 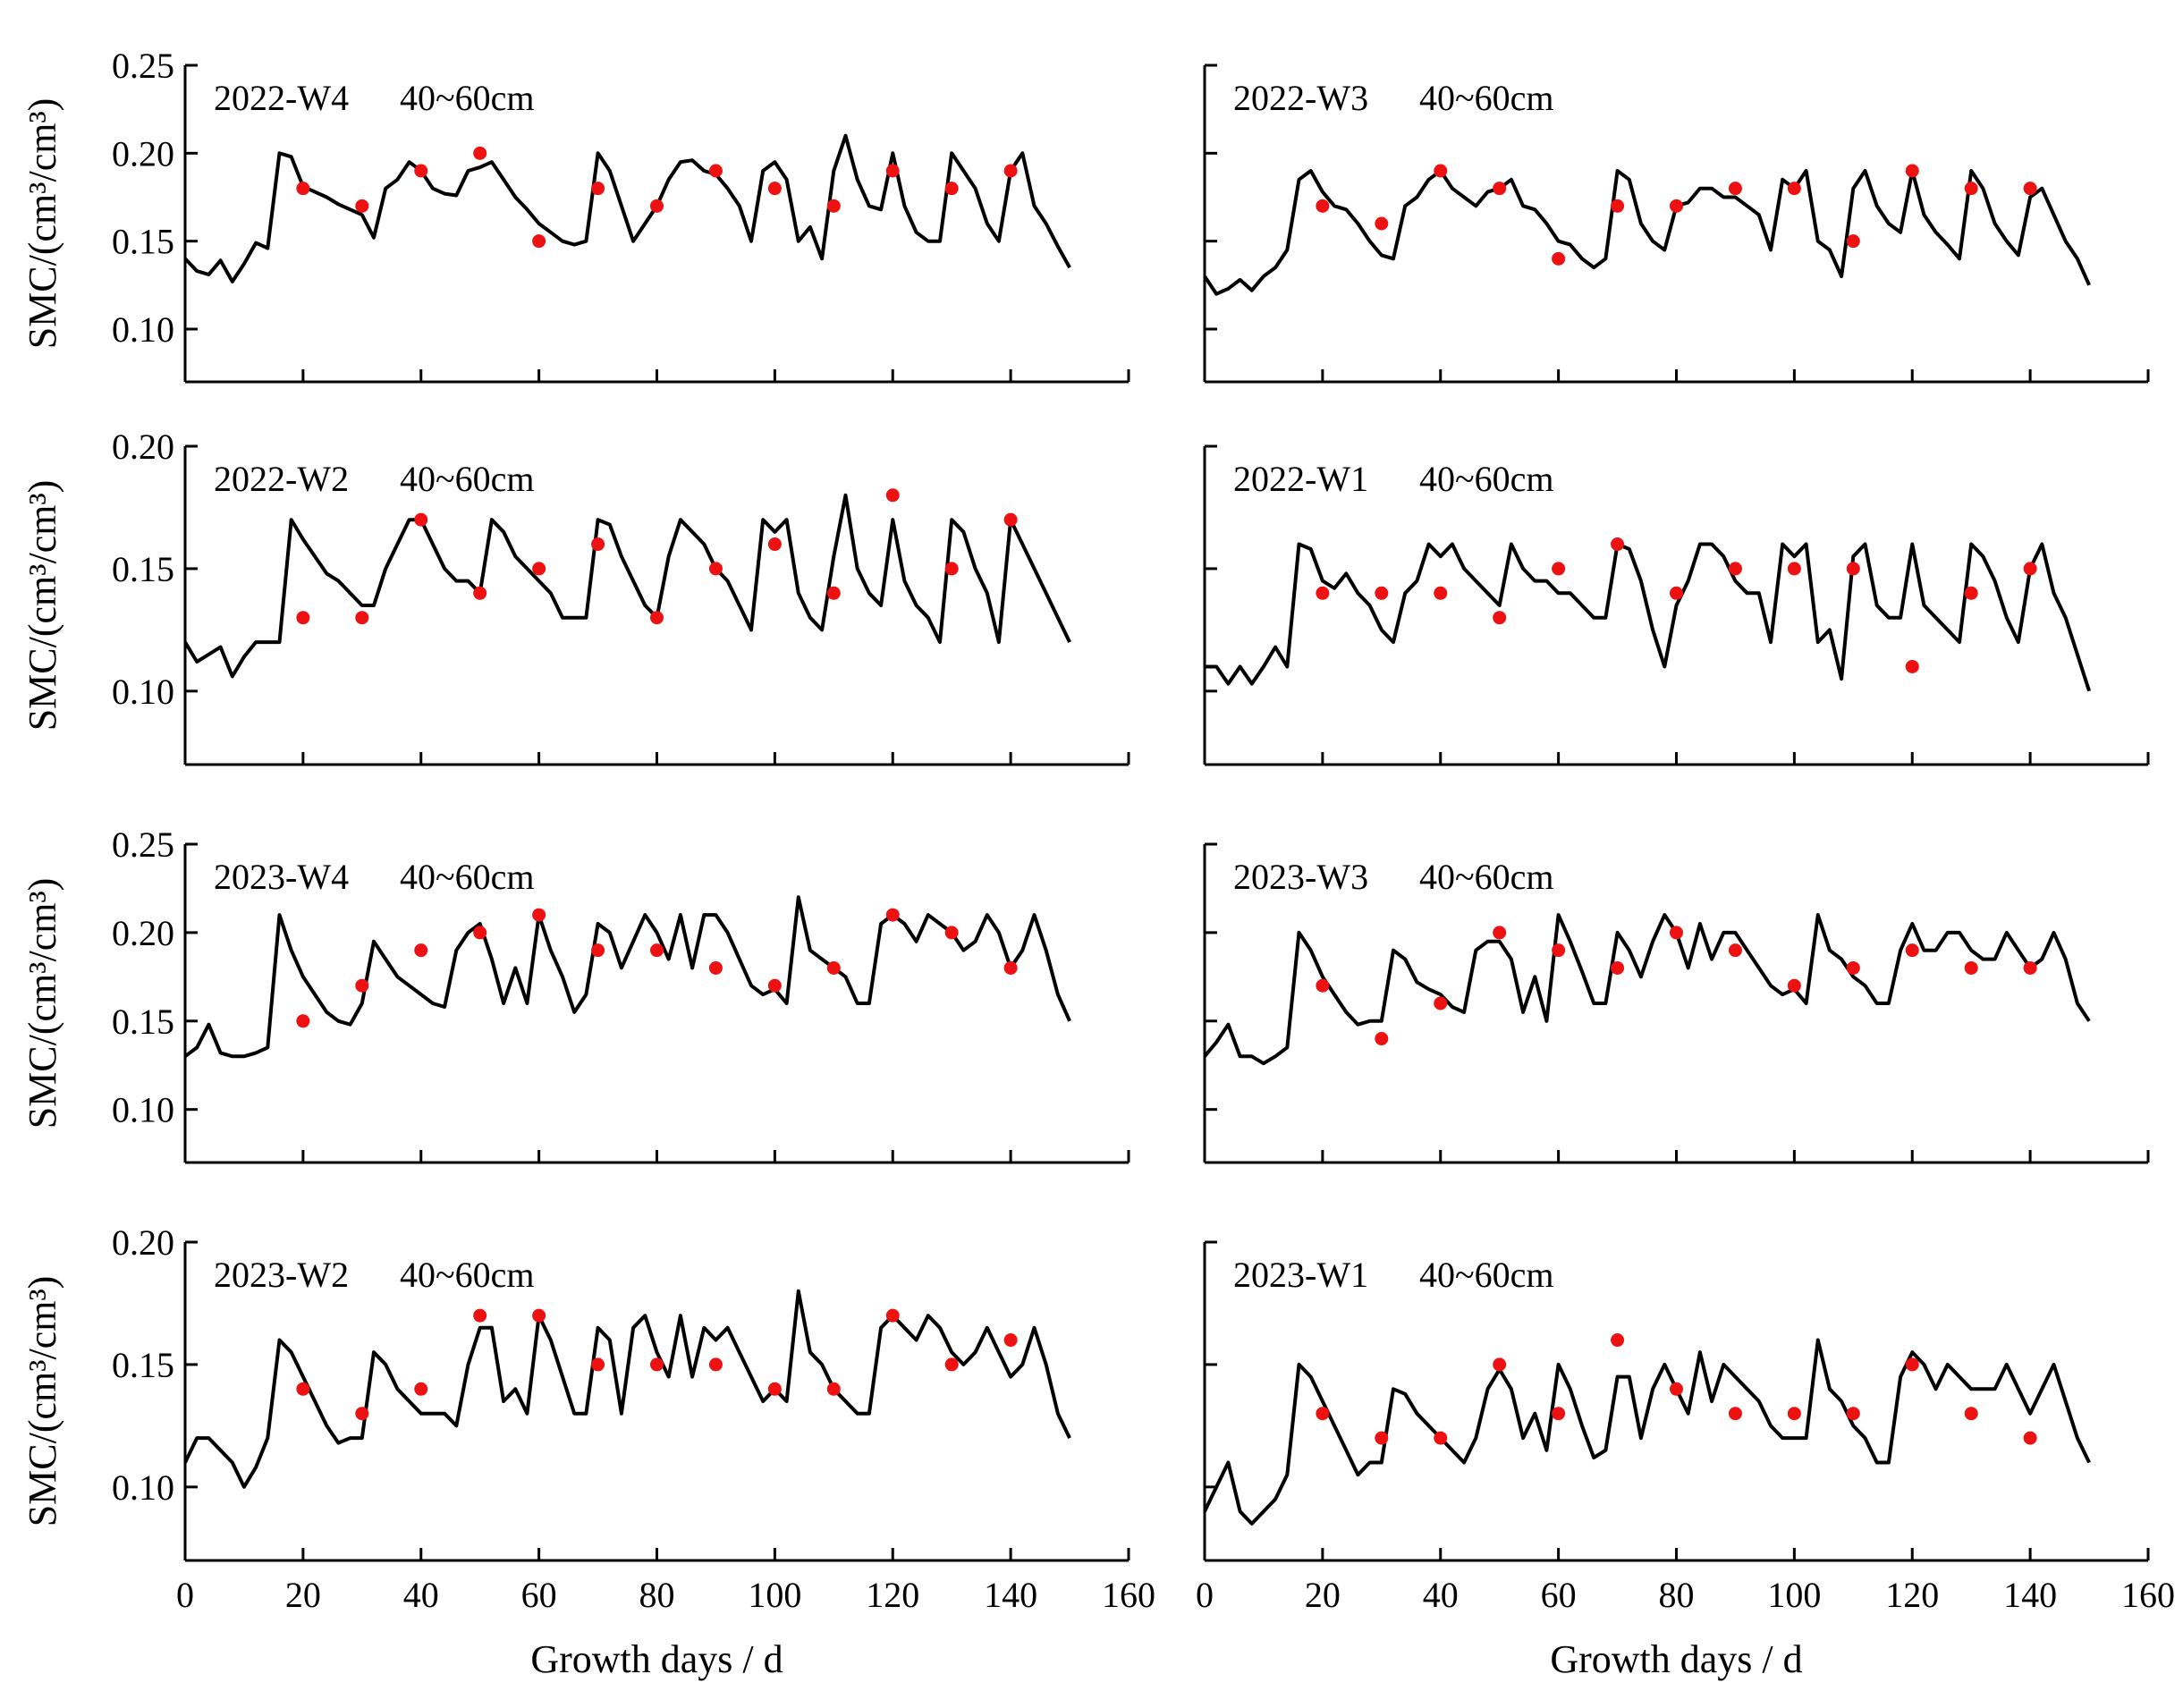 What do you see at coordinates (282, 98) in the screenshot?
I see `panel-title: 2022-W4` at bounding box center [282, 98].